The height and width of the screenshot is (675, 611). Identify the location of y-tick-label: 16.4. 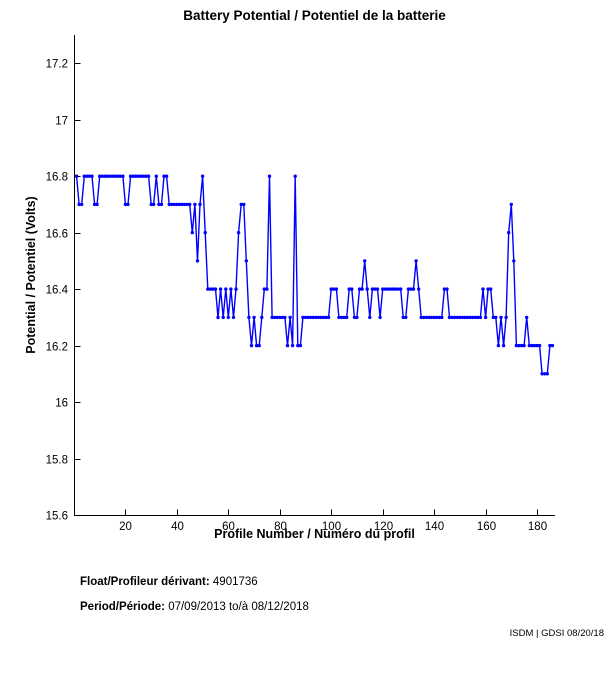
(57, 291).